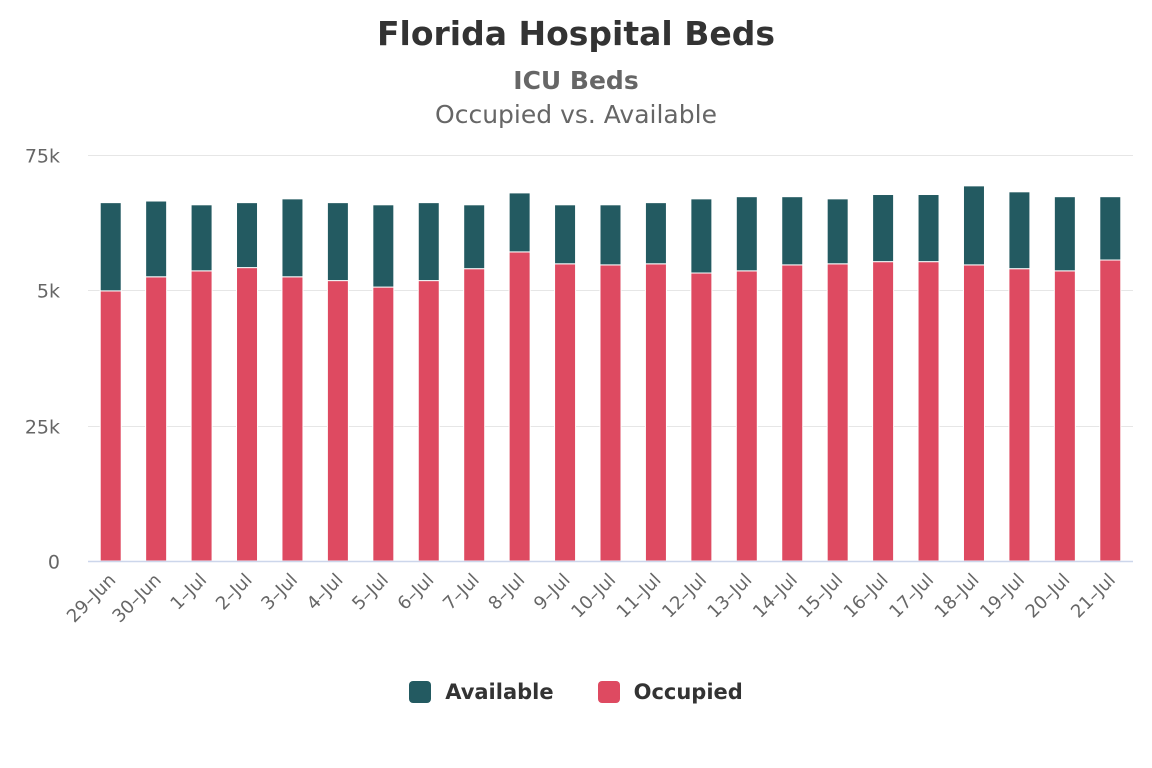 The width and height of the screenshot is (1152, 768). I want to click on legend-label-available: Available, so click(499, 692).